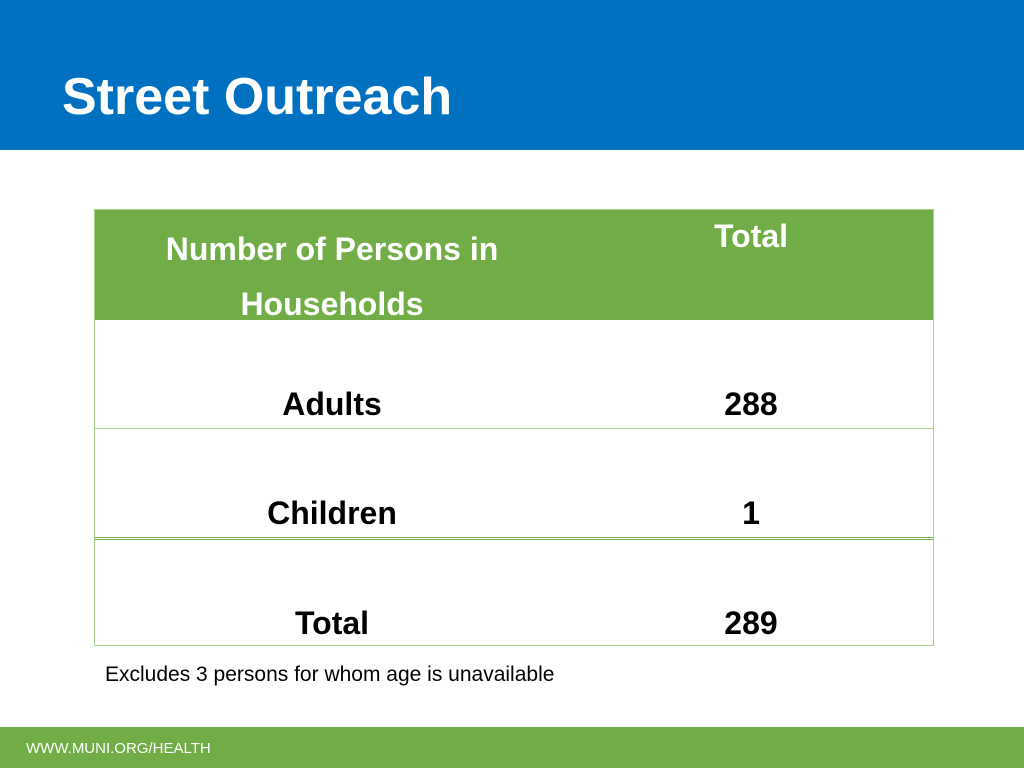 The width and height of the screenshot is (1024, 768). What do you see at coordinates (332, 623) in the screenshot?
I see `row-label-total: Total` at bounding box center [332, 623].